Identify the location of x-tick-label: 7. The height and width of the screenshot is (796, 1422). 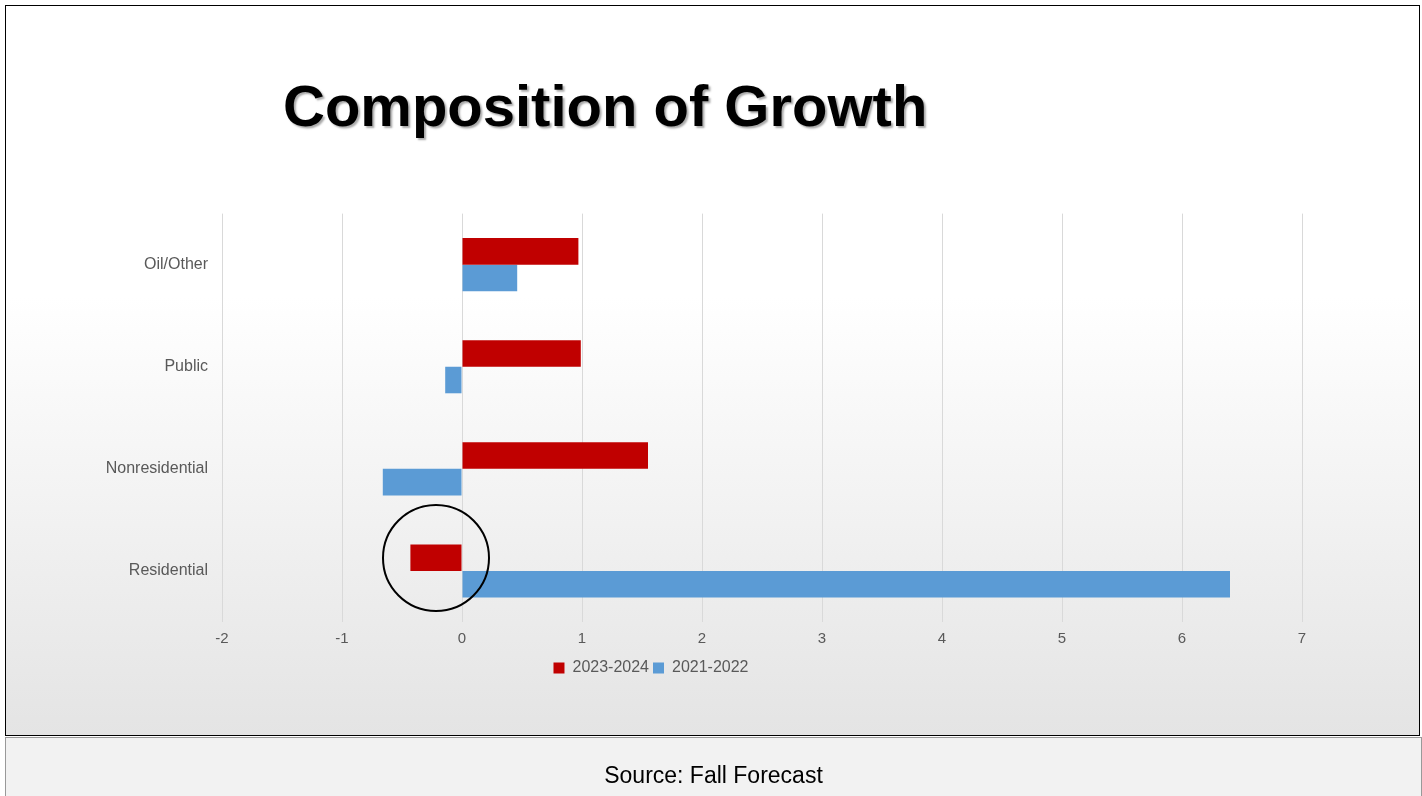
(1302, 638).